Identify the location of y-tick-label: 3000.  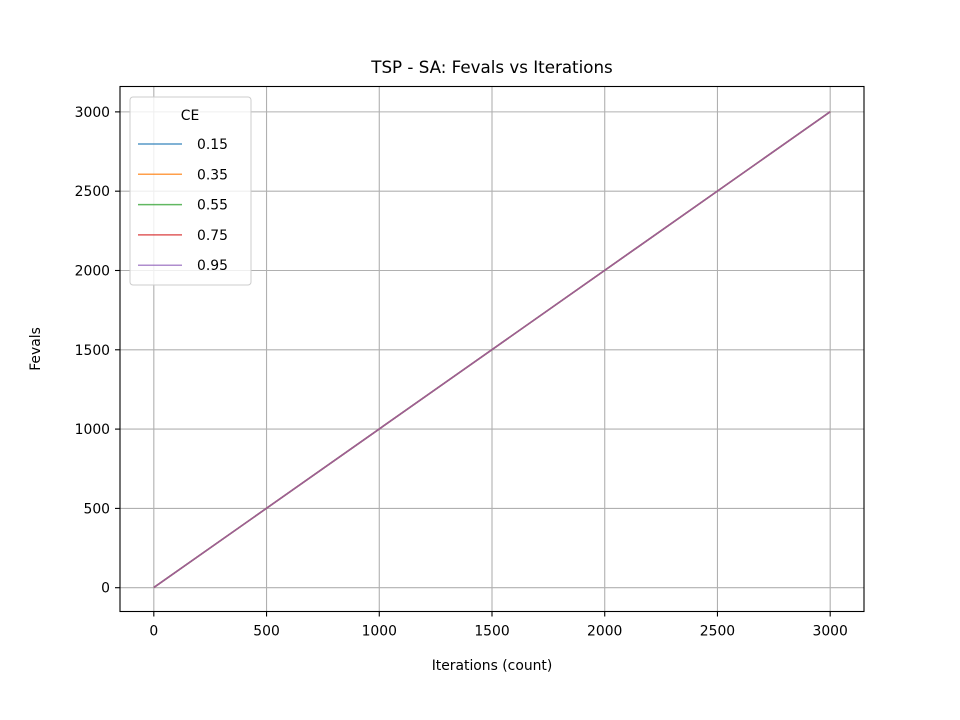
(92, 113).